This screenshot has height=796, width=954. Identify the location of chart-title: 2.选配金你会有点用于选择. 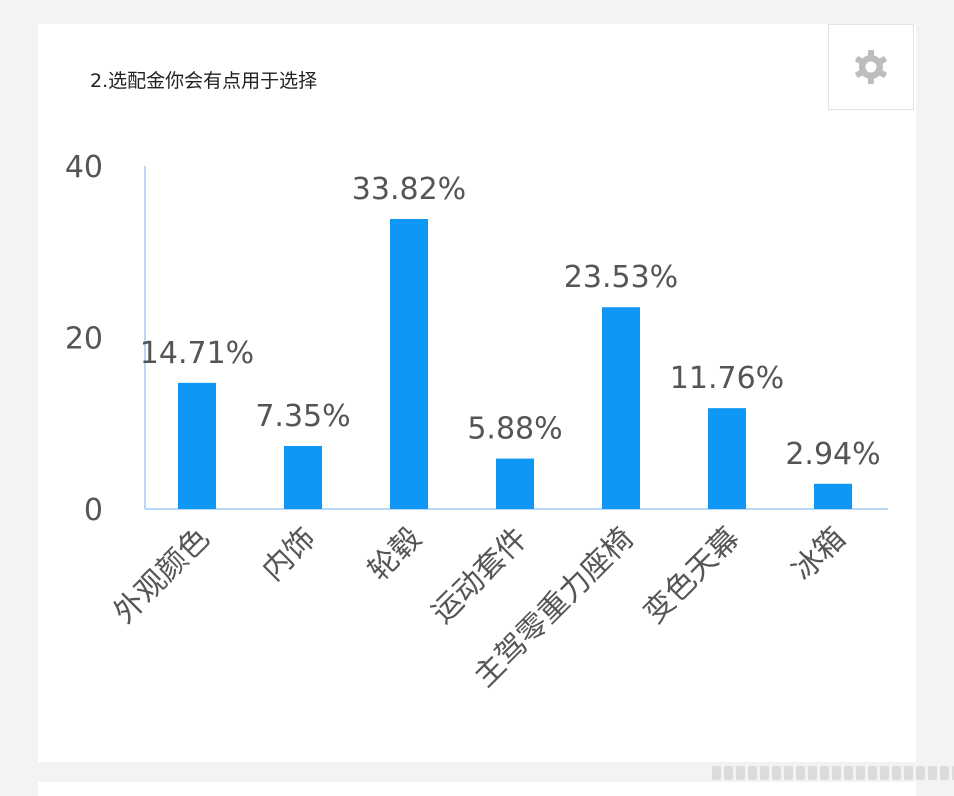
(204, 81).